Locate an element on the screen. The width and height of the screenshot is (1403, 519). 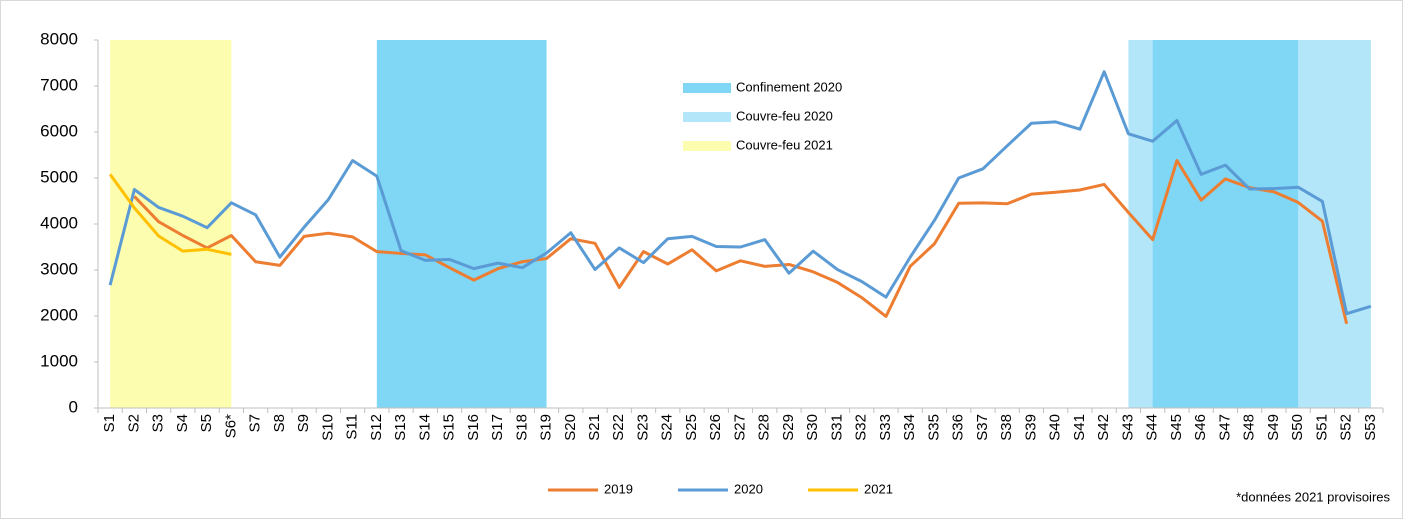
x-tick-label: S16 is located at coordinates (473, 427).